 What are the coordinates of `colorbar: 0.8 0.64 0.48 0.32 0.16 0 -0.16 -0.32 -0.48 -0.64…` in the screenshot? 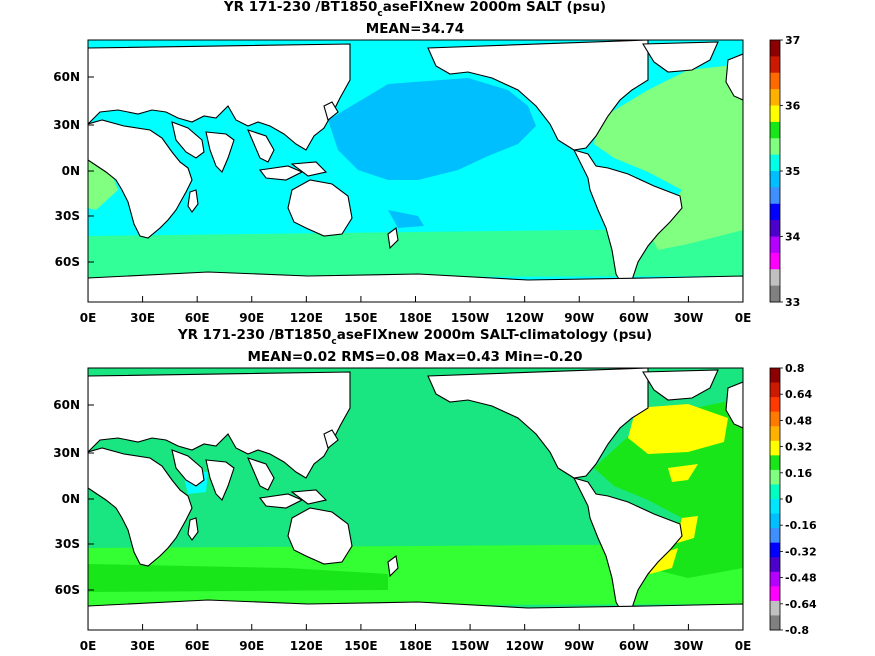 It's located at (793, 499).